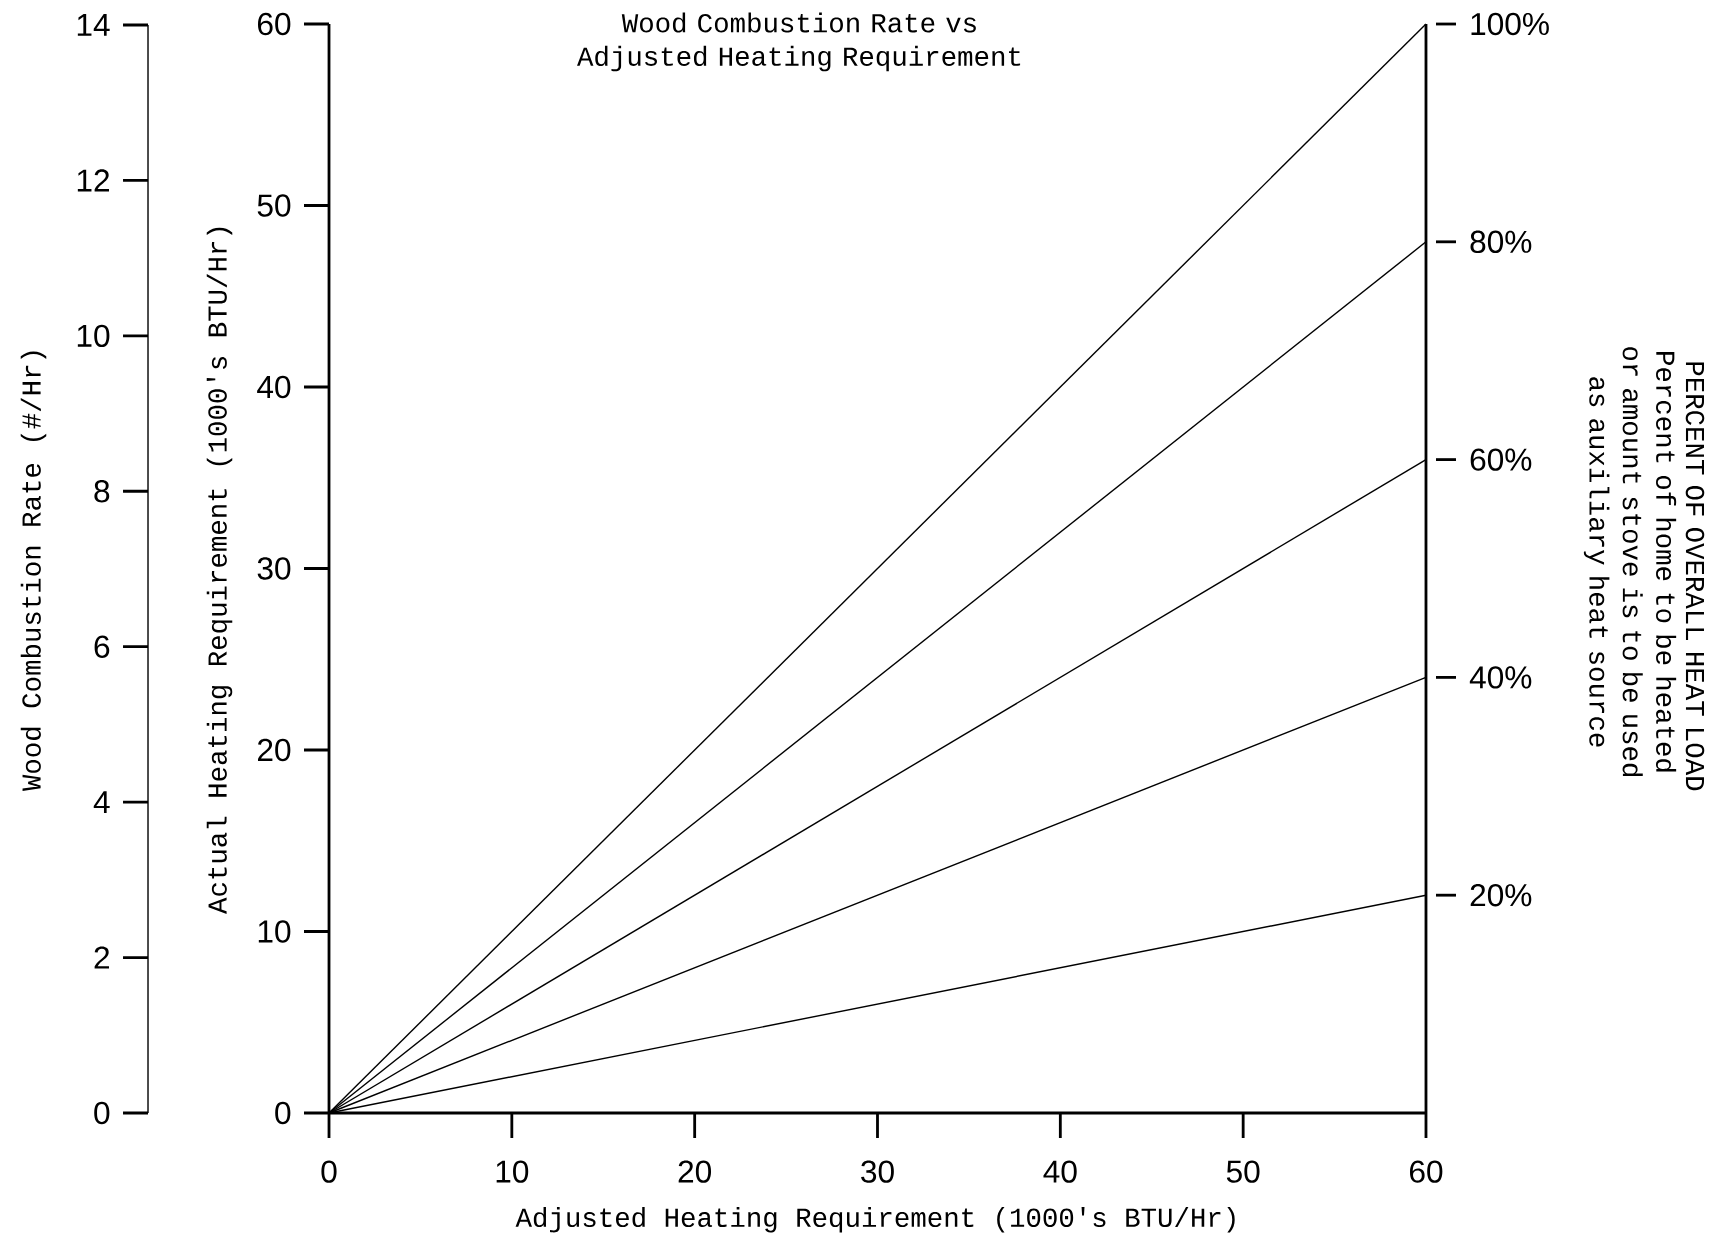  What do you see at coordinates (512, 1171) in the screenshot?
I see `x-tick-label: 10` at bounding box center [512, 1171].